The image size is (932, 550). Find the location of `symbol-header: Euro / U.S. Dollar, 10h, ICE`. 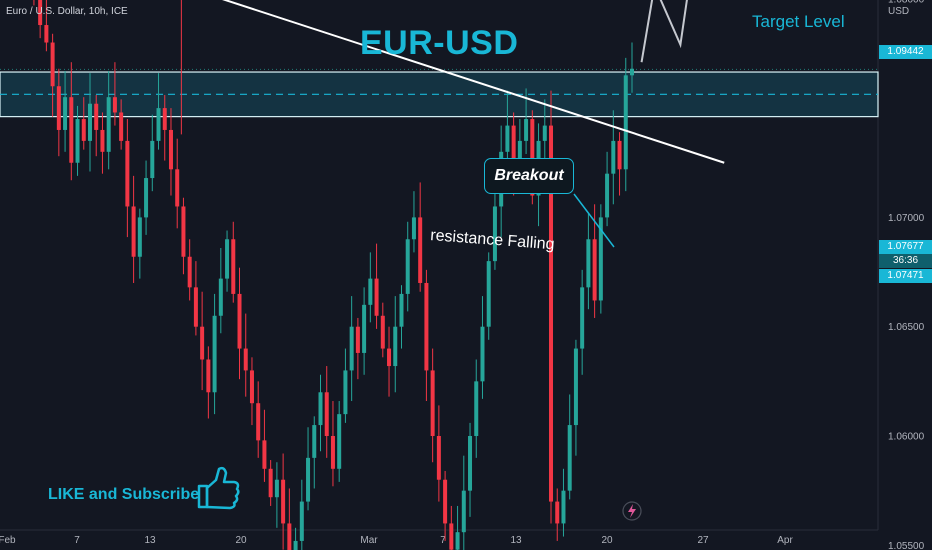

symbol-header: Euro / U.S. Dollar, 10h, ICE is located at coordinates (67, 11).